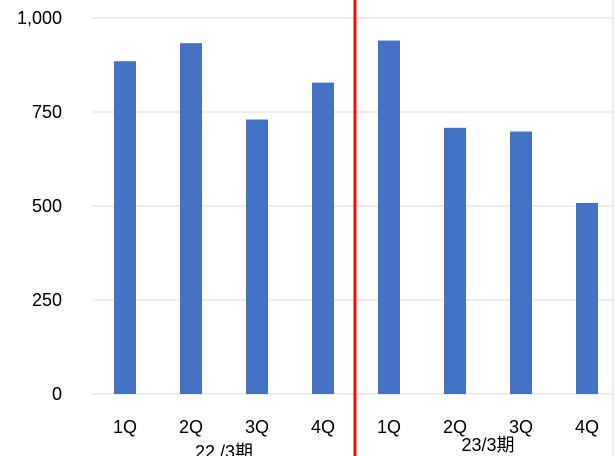  I want to click on period-label: 23/3期, so click(487, 445).